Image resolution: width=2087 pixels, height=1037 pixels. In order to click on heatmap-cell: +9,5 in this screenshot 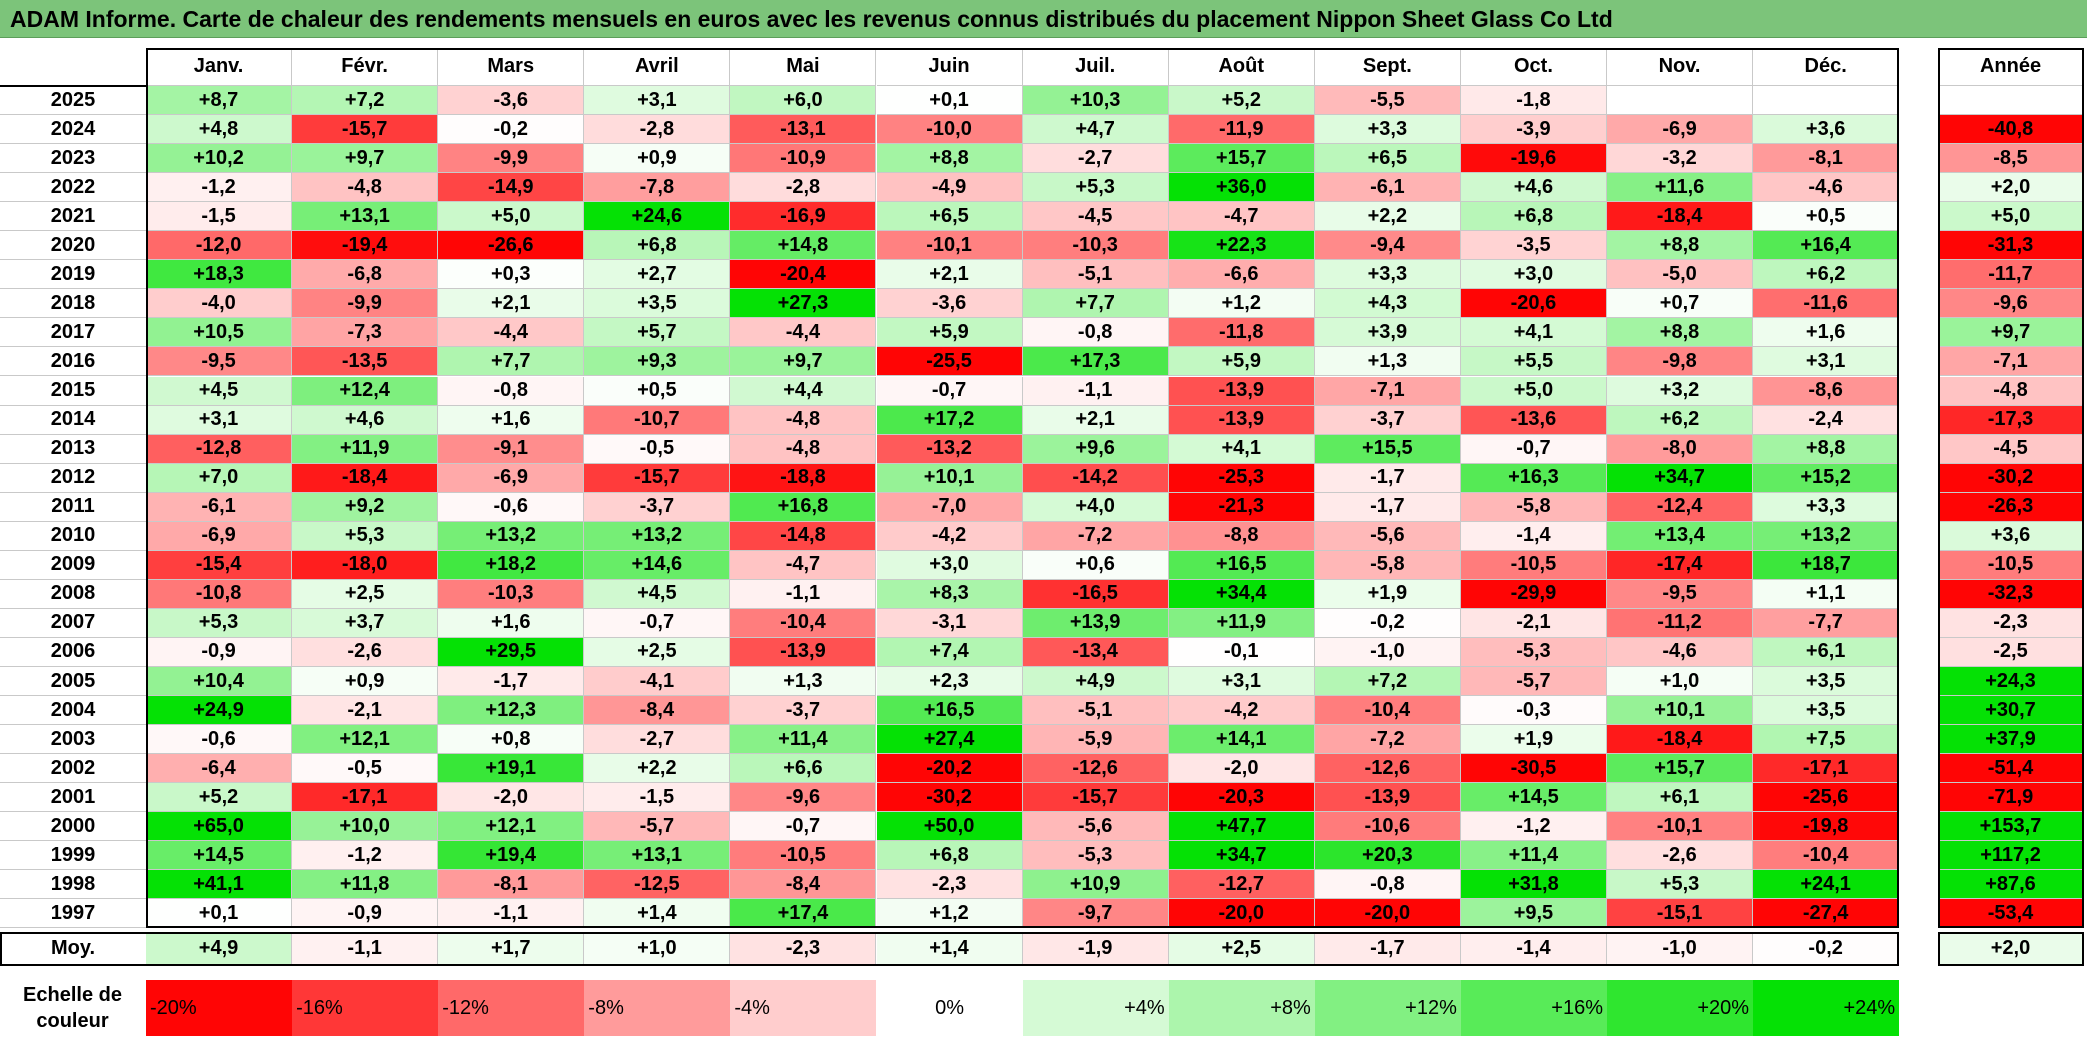, I will do `click(1533, 914)`.